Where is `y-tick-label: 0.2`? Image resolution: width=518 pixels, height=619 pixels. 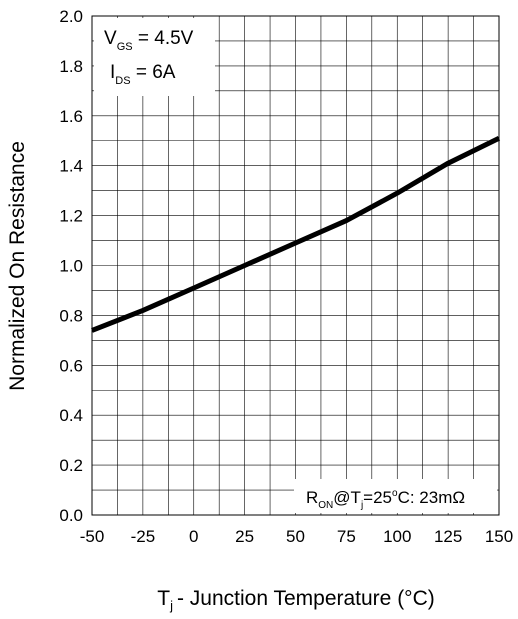
y-tick-label: 0.2 is located at coordinates (71, 465).